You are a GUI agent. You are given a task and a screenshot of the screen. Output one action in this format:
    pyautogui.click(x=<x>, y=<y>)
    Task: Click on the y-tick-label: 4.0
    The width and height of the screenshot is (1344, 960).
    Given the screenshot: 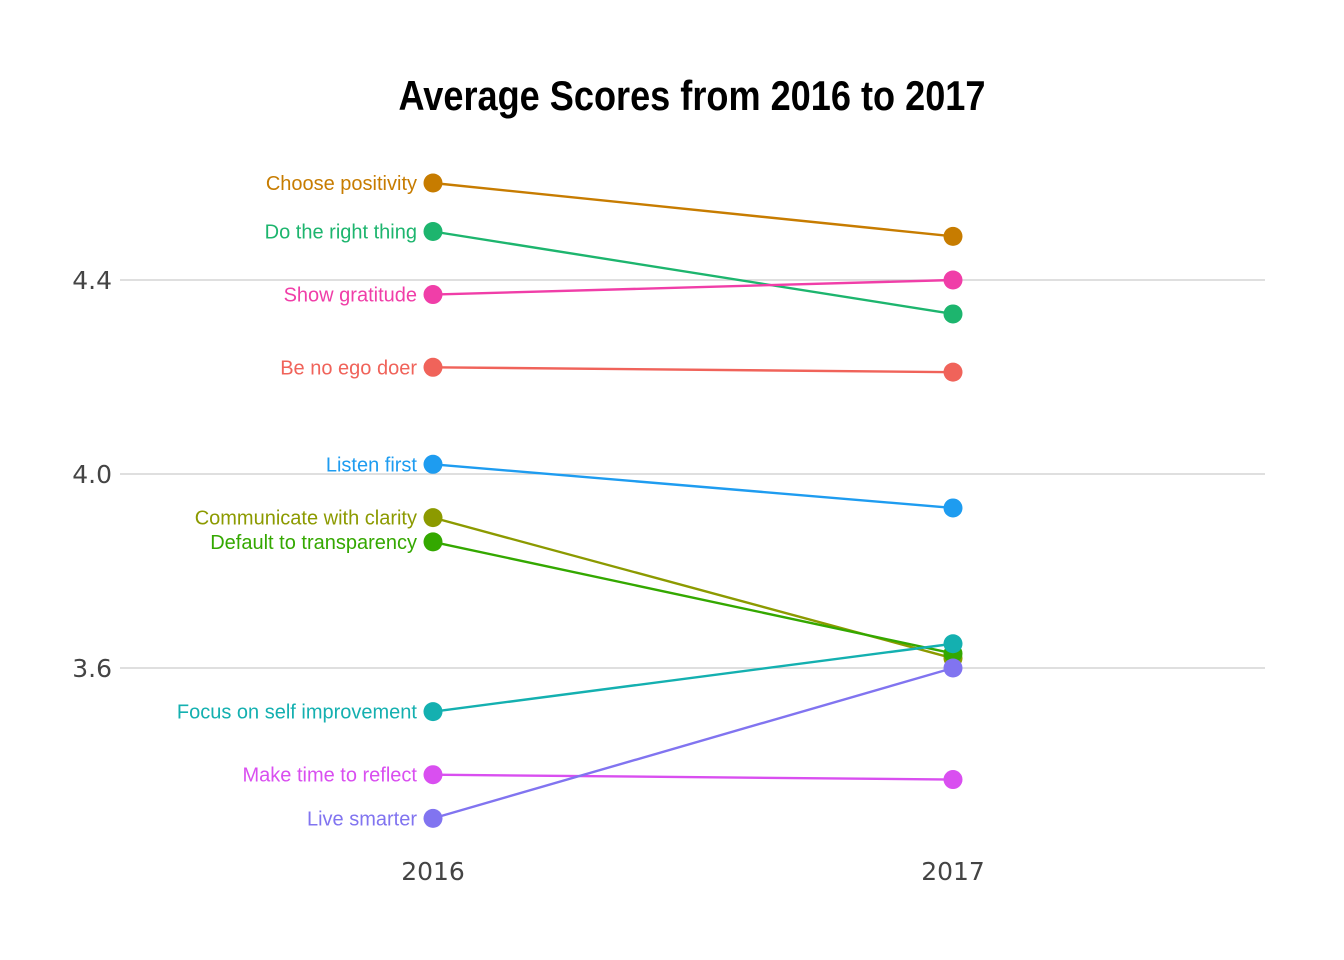 What is the action you would take?
    pyautogui.click(x=92, y=474)
    